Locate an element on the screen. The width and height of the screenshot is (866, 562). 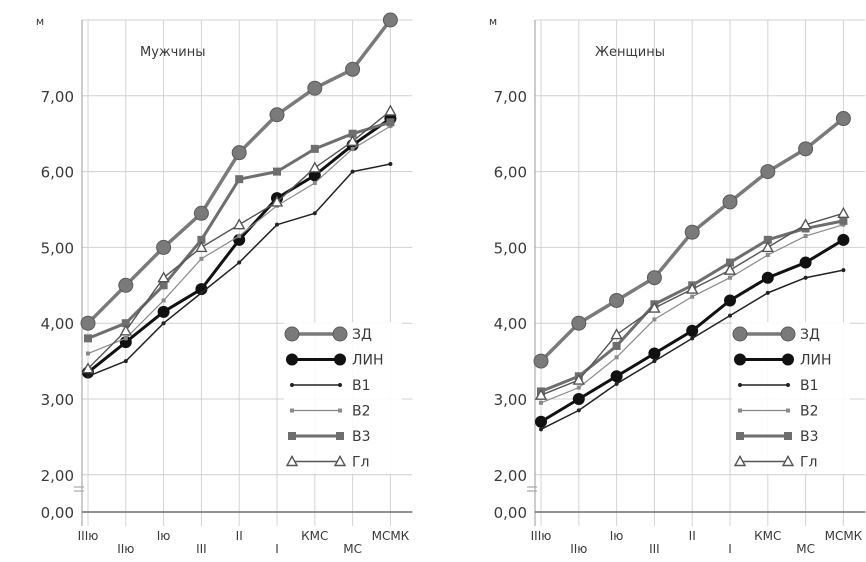
legend-label: B3 is located at coordinates (361, 437).